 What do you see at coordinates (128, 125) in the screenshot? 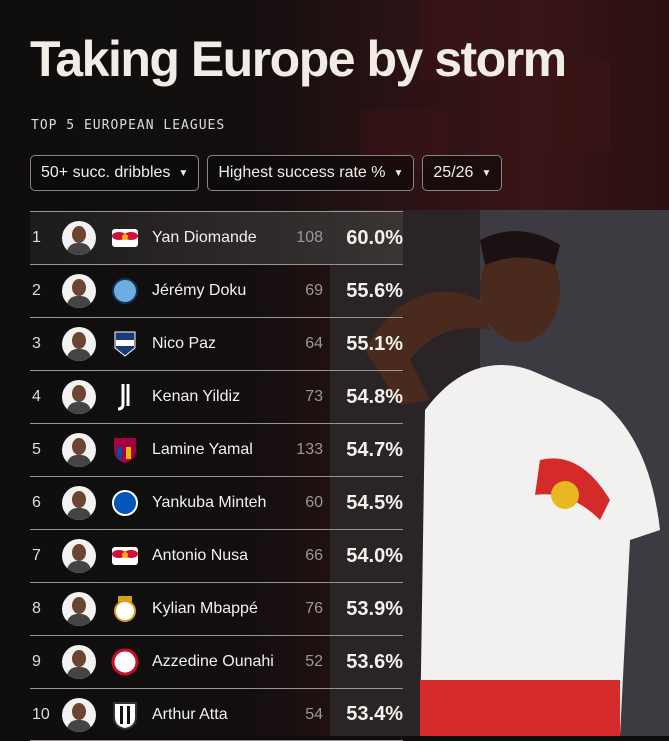
I see `page-subtitle: TOP 5 EUROPEAN LEAGUES` at bounding box center [128, 125].